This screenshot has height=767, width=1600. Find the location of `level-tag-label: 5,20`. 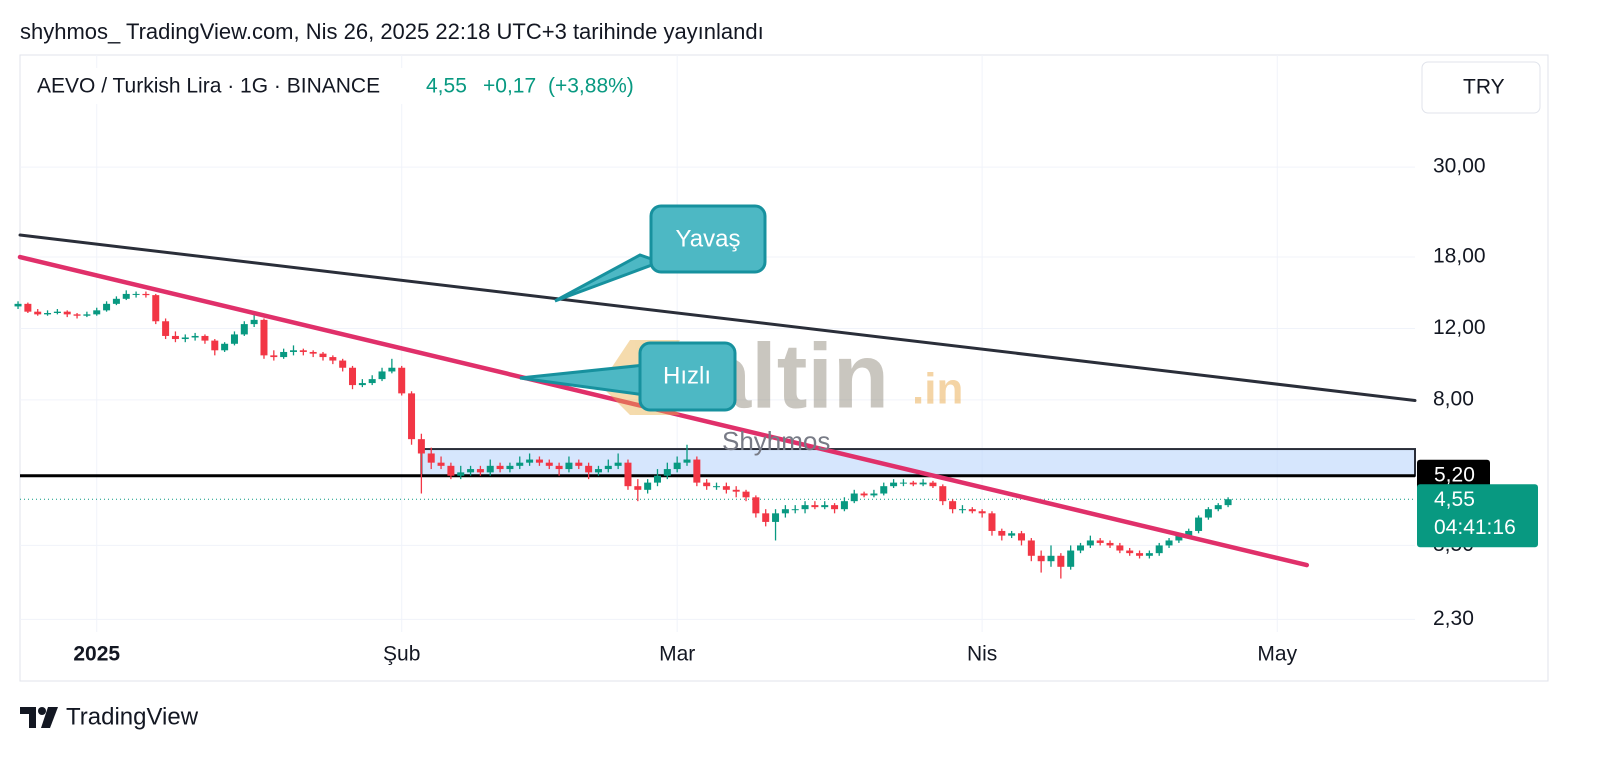

level-tag-label: 5,20 is located at coordinates (1454, 474).